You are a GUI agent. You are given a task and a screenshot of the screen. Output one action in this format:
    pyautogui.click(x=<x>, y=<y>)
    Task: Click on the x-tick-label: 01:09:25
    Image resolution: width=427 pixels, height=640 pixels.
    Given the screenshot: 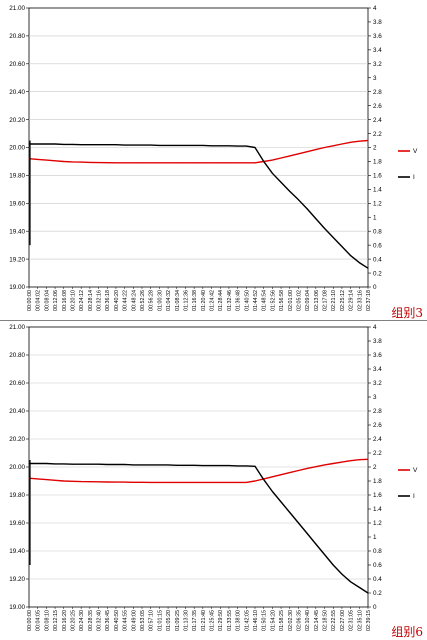 What is the action you would take?
    pyautogui.click(x=178, y=620)
    